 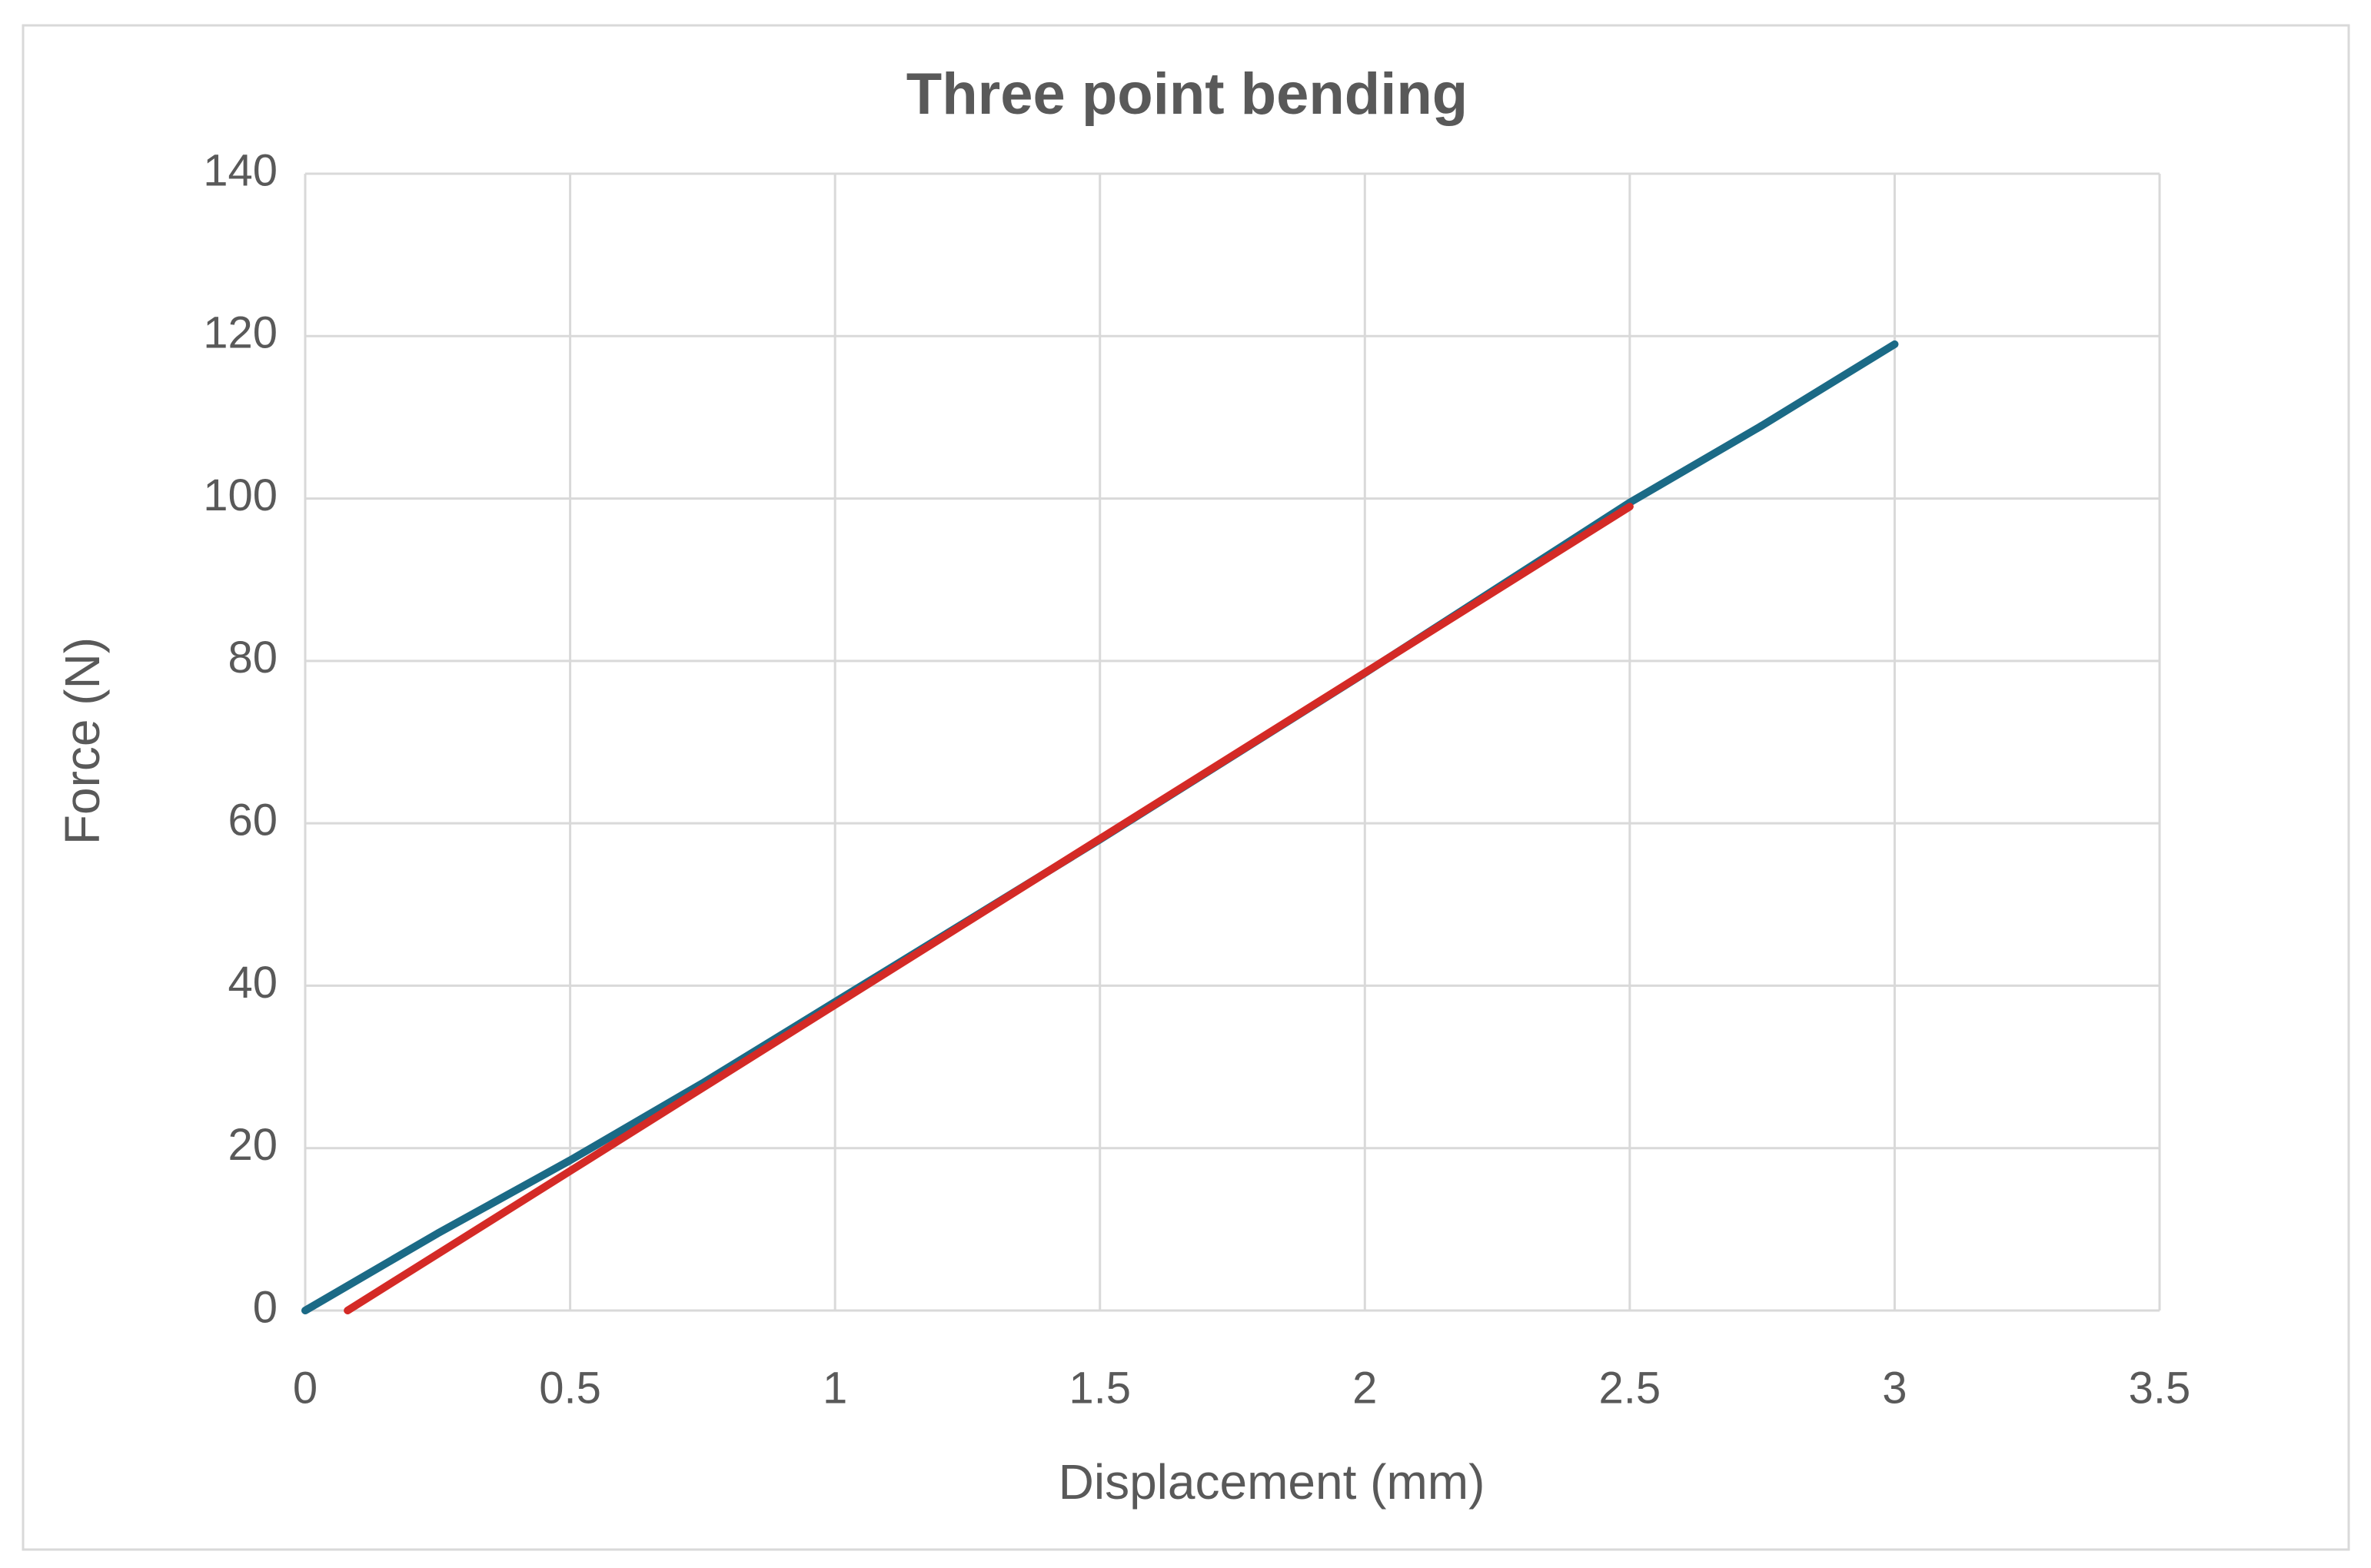 What do you see at coordinates (253, 820) in the screenshot?
I see `y-tick-label: 60` at bounding box center [253, 820].